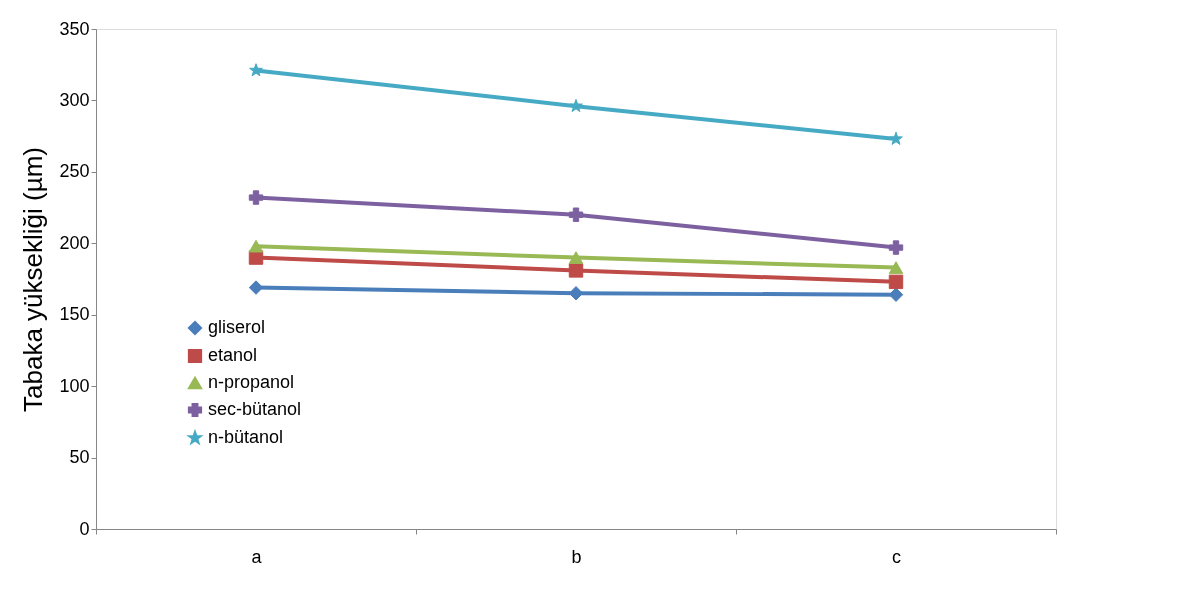 The width and height of the screenshot is (1185, 605). I want to click on y-tick-label: 200, so click(74, 242).